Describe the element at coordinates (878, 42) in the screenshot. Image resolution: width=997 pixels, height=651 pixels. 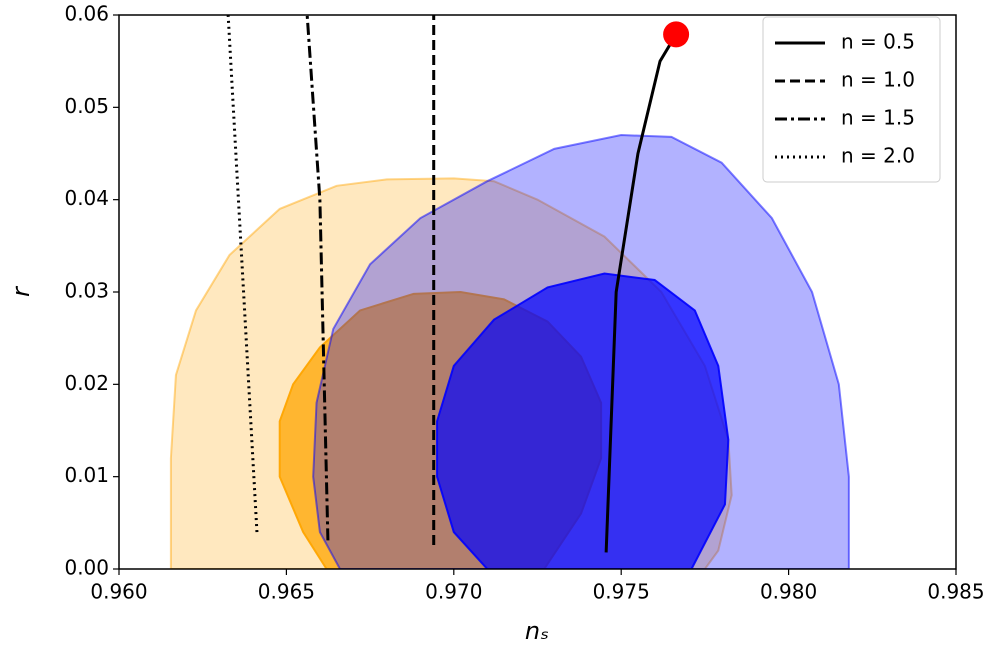
I see `legend-label: n = 0.5` at that location.